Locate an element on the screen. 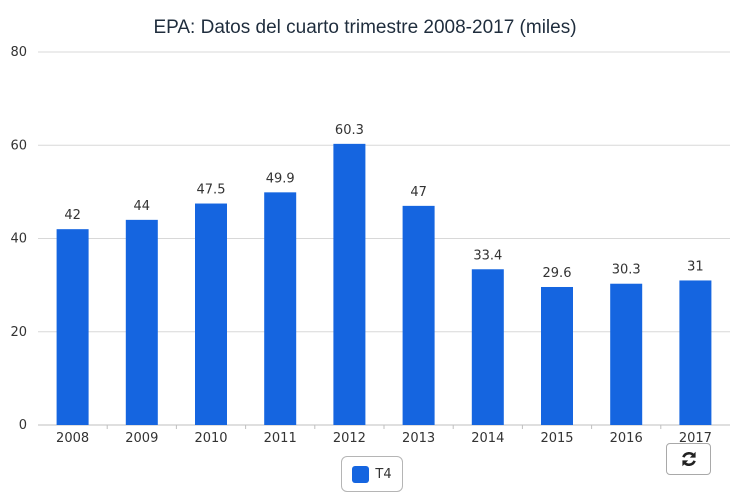 The image size is (732, 497). y-tick-label: 60 is located at coordinates (18, 145).